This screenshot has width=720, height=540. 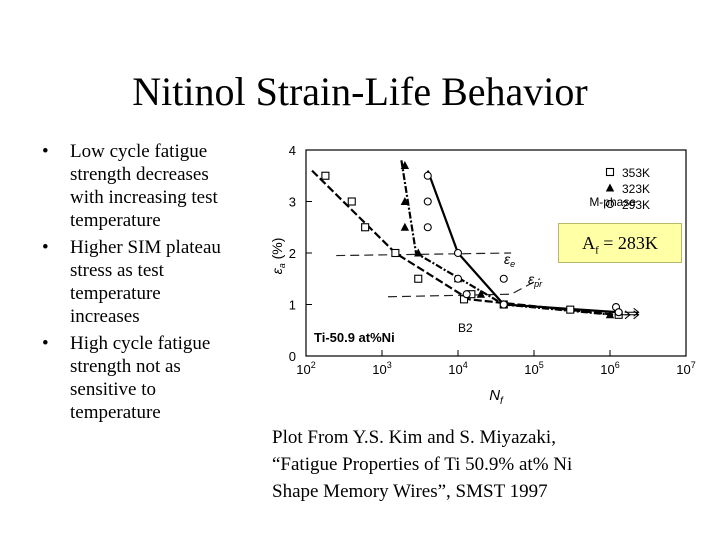 I want to click on slide-title: Nitinol Strain-Life Behavior, so click(x=360, y=91).